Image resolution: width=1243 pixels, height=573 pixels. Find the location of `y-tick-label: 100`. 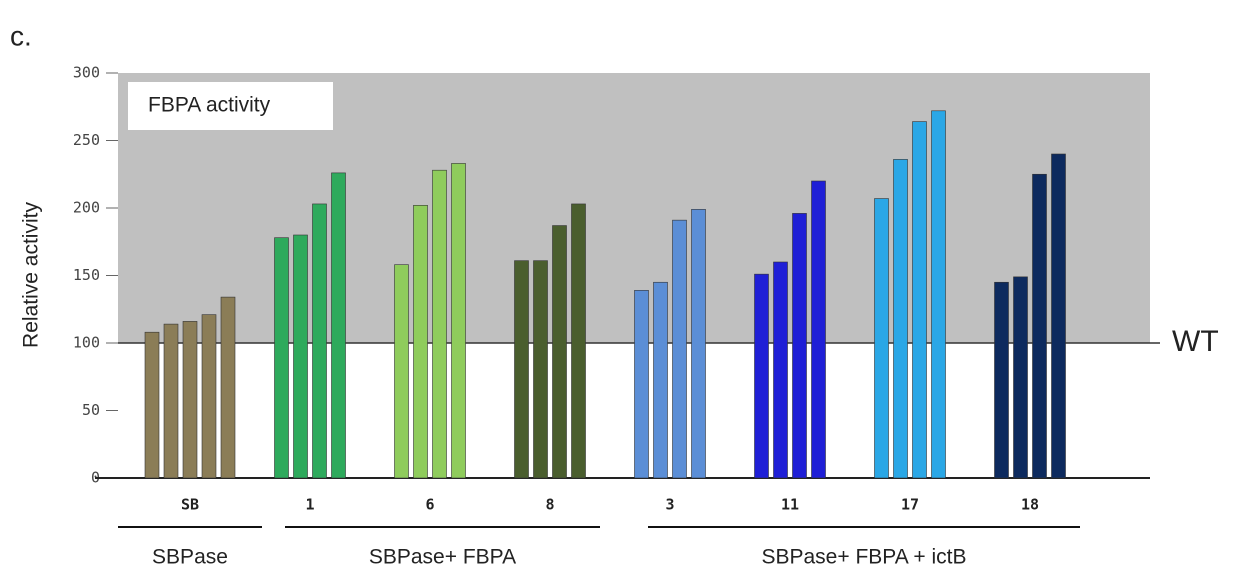

y-tick-label: 100 is located at coordinates (86, 343).